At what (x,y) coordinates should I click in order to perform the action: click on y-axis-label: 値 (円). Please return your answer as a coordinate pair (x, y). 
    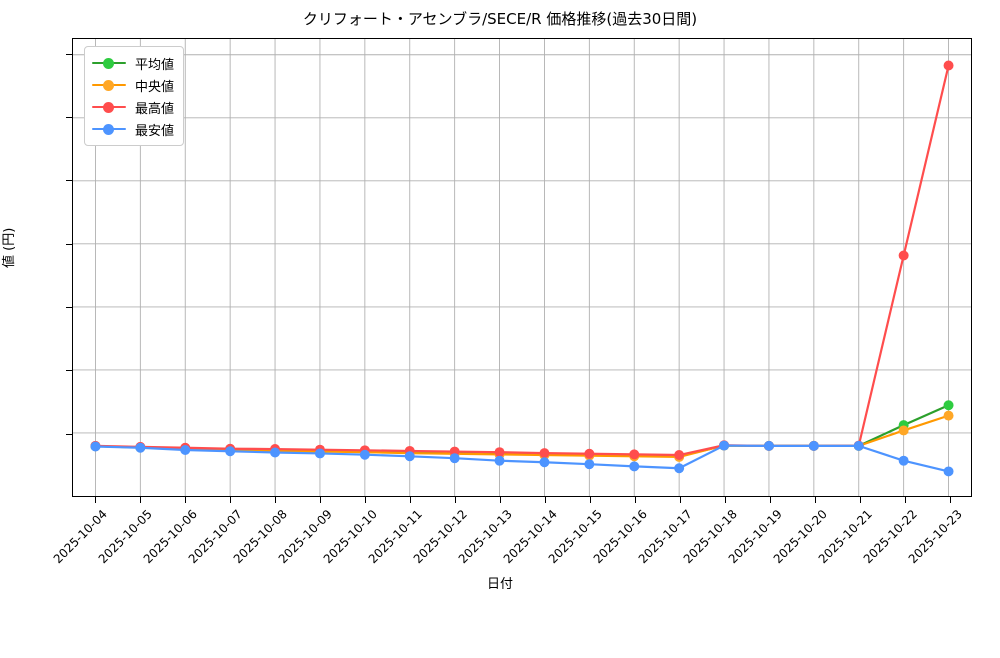
    Looking at the image, I should click on (9, 247).